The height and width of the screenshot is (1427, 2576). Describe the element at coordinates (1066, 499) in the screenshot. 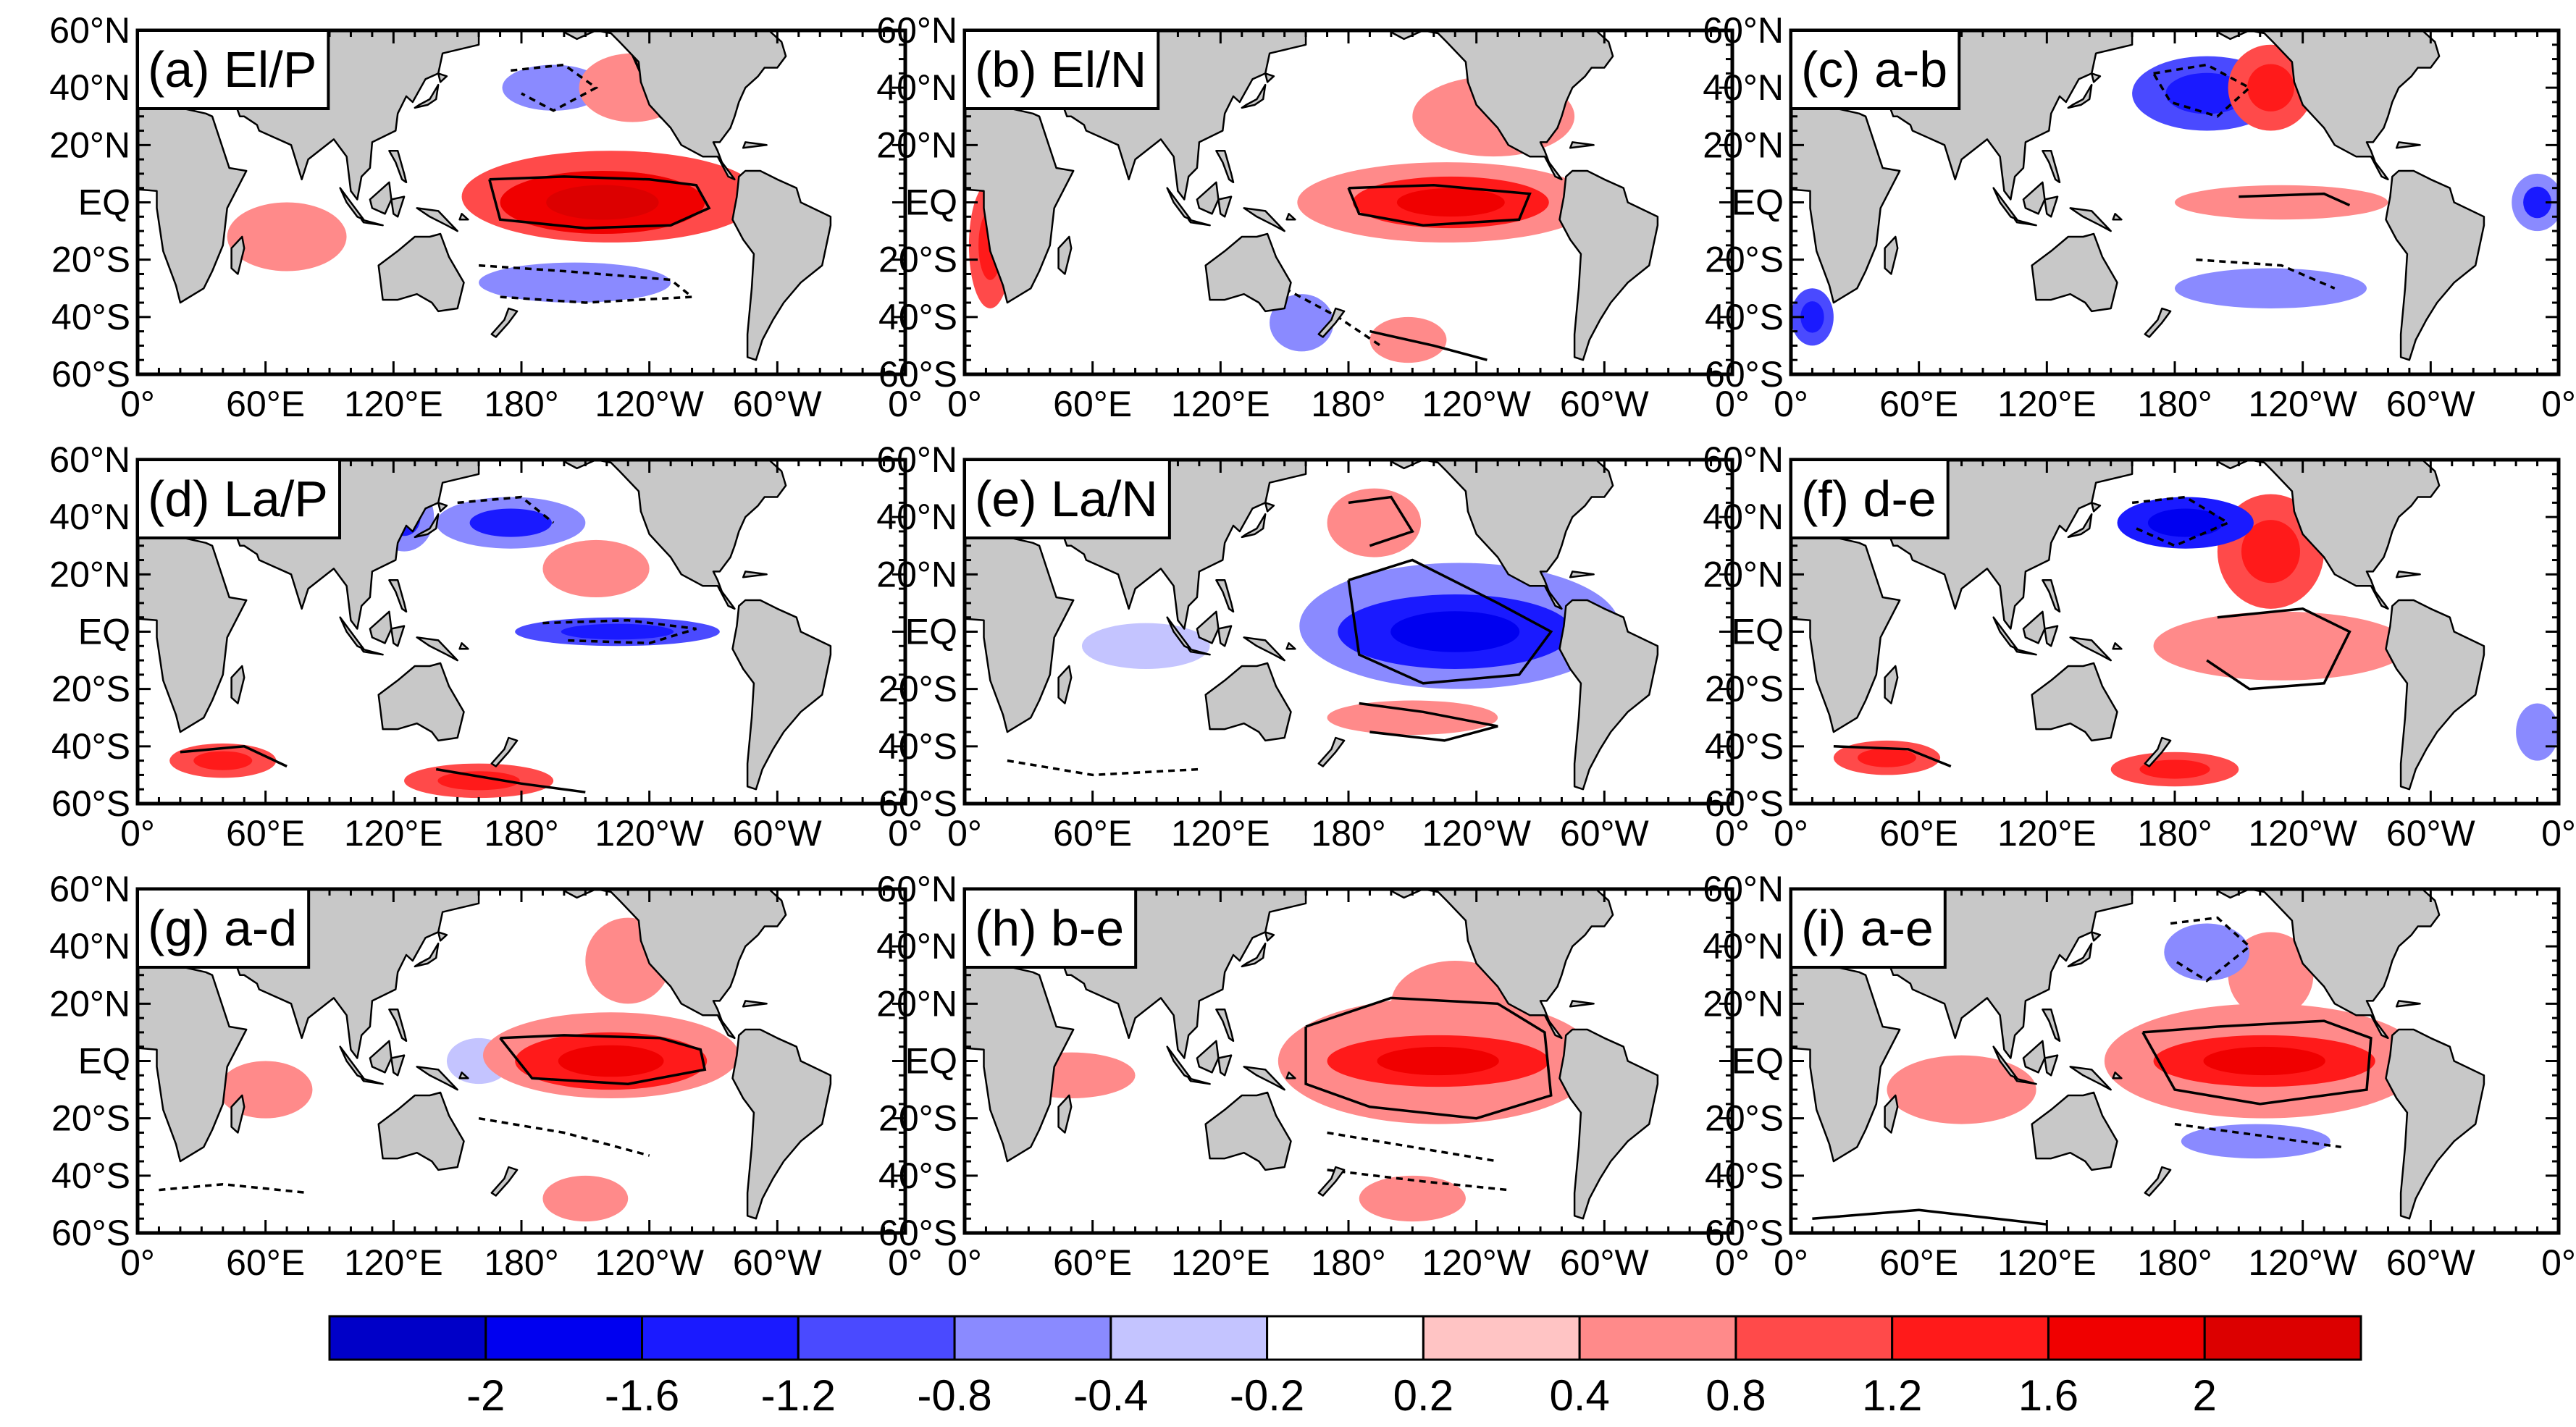

I see `panel-label-e: (e) La/N` at that location.